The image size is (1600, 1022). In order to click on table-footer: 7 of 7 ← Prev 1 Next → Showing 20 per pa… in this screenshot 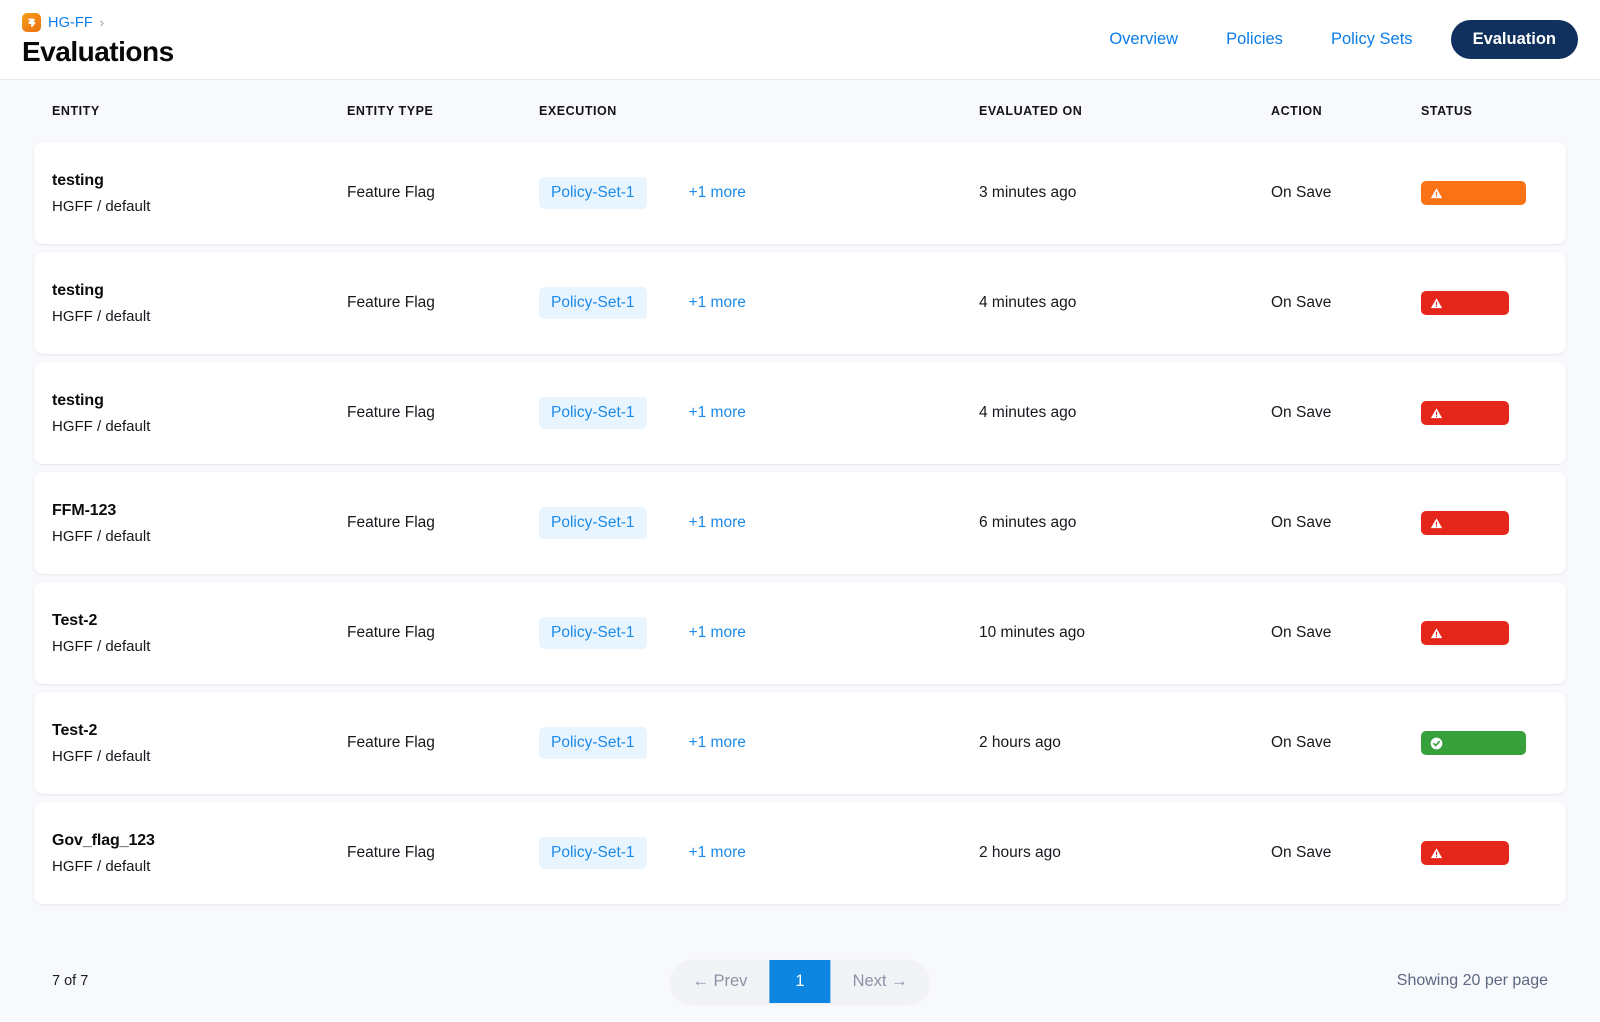, I will do `click(800, 985)`.